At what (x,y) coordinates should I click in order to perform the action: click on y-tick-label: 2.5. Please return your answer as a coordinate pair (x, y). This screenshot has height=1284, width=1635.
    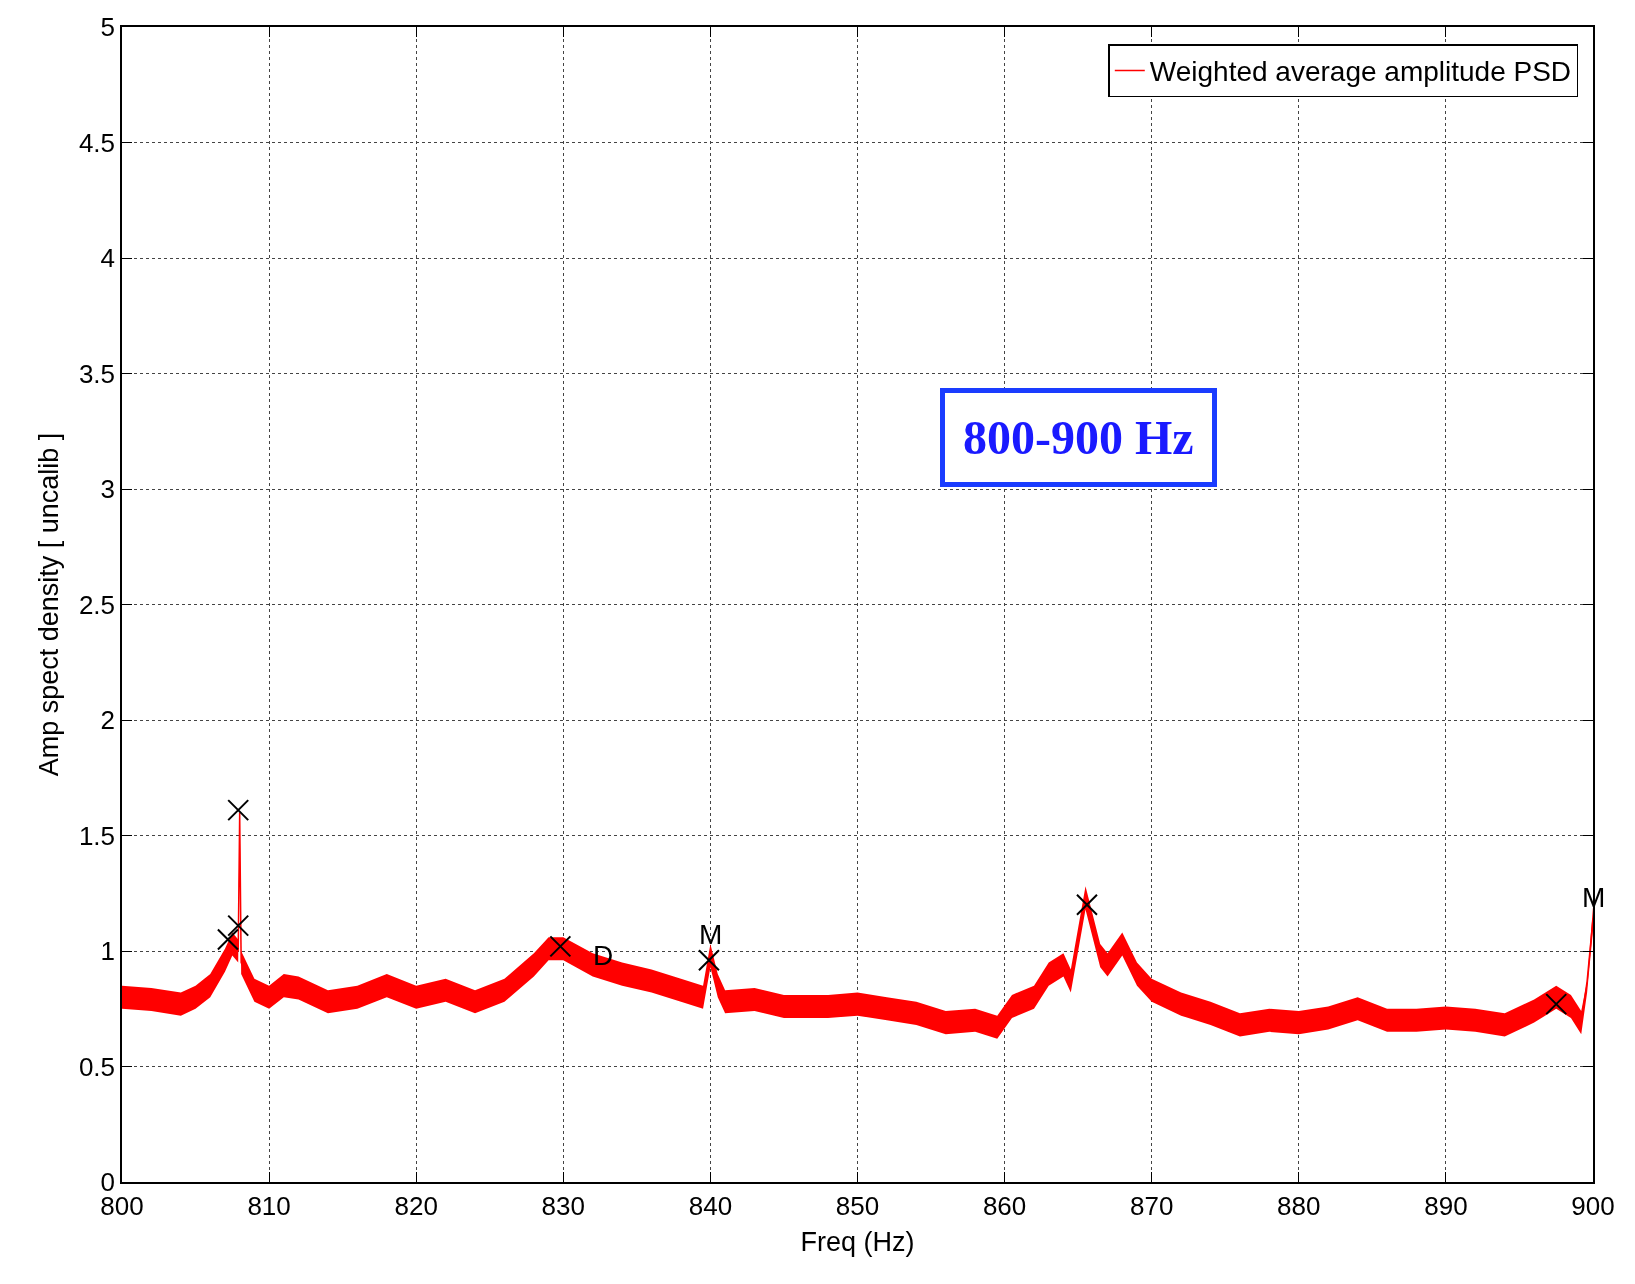
    Looking at the image, I should click on (97, 604).